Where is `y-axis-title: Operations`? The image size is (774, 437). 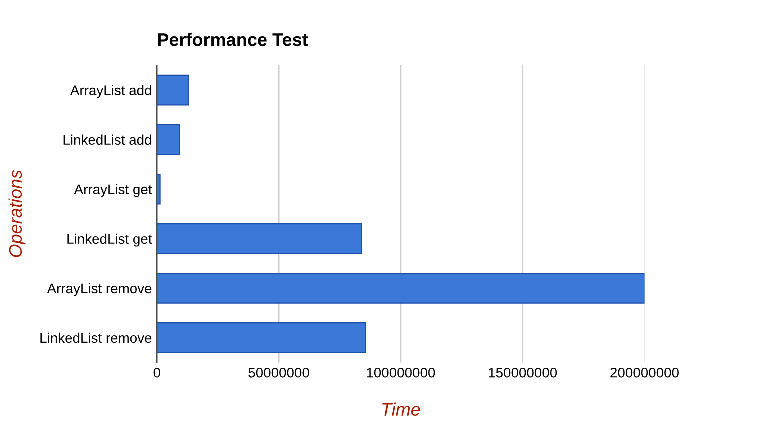
y-axis-title: Operations is located at coordinates (17, 214).